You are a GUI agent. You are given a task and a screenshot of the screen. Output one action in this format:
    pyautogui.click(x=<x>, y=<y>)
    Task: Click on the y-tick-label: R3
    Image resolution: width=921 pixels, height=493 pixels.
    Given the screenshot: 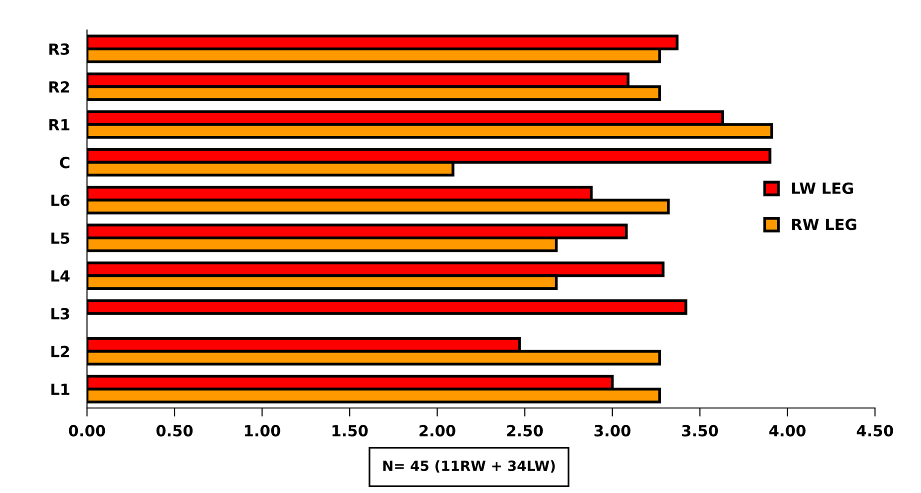 What is the action you would take?
    pyautogui.click(x=59, y=49)
    